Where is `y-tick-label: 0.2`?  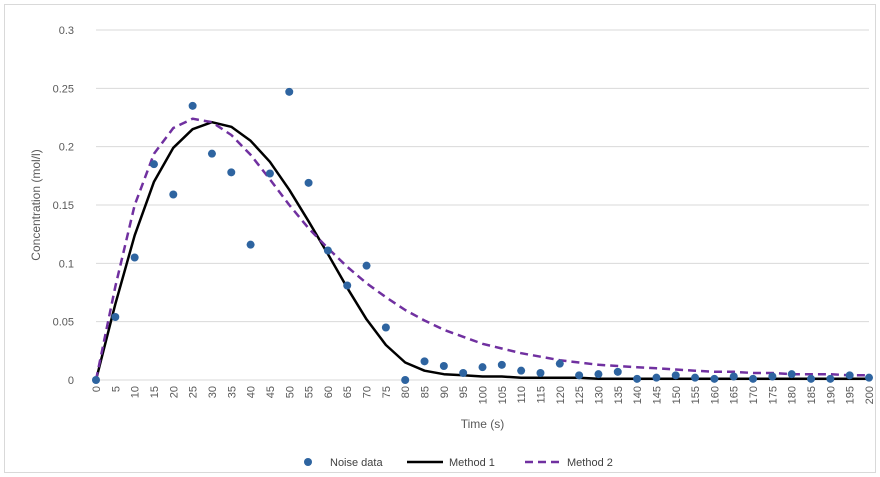
y-tick-label: 0.2 is located at coordinates (66, 148).